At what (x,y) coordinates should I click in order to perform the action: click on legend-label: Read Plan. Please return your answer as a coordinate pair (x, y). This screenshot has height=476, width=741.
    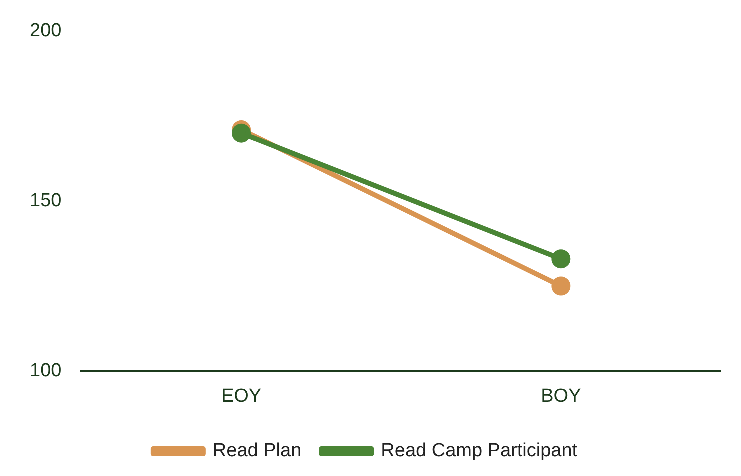
    Looking at the image, I should click on (257, 451).